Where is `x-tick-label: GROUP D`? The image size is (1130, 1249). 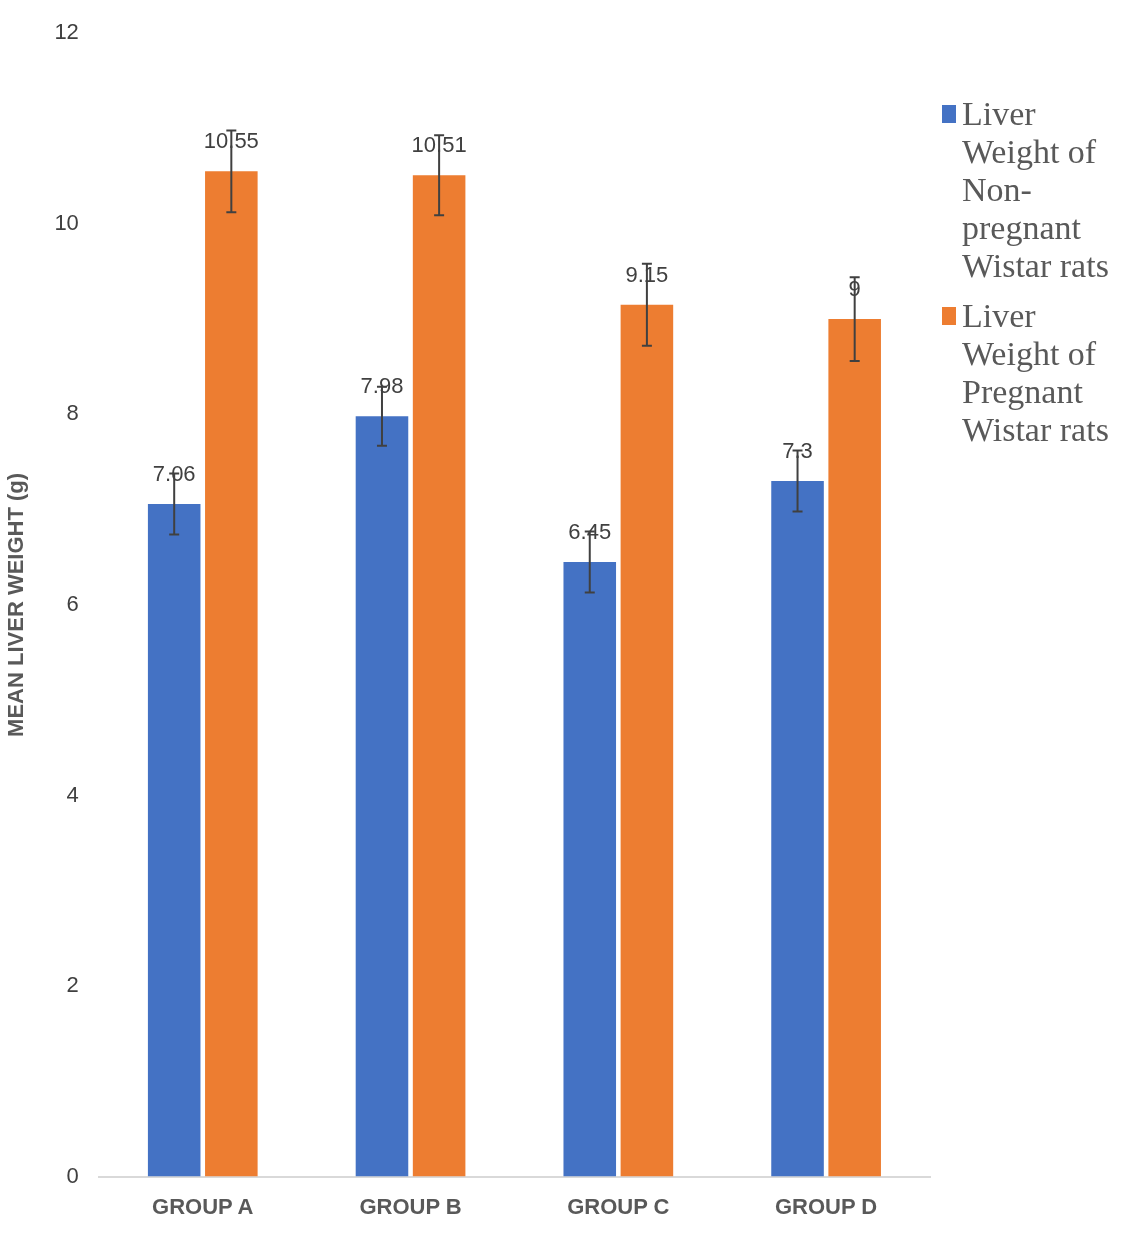 x-tick-label: GROUP D is located at coordinates (826, 1206).